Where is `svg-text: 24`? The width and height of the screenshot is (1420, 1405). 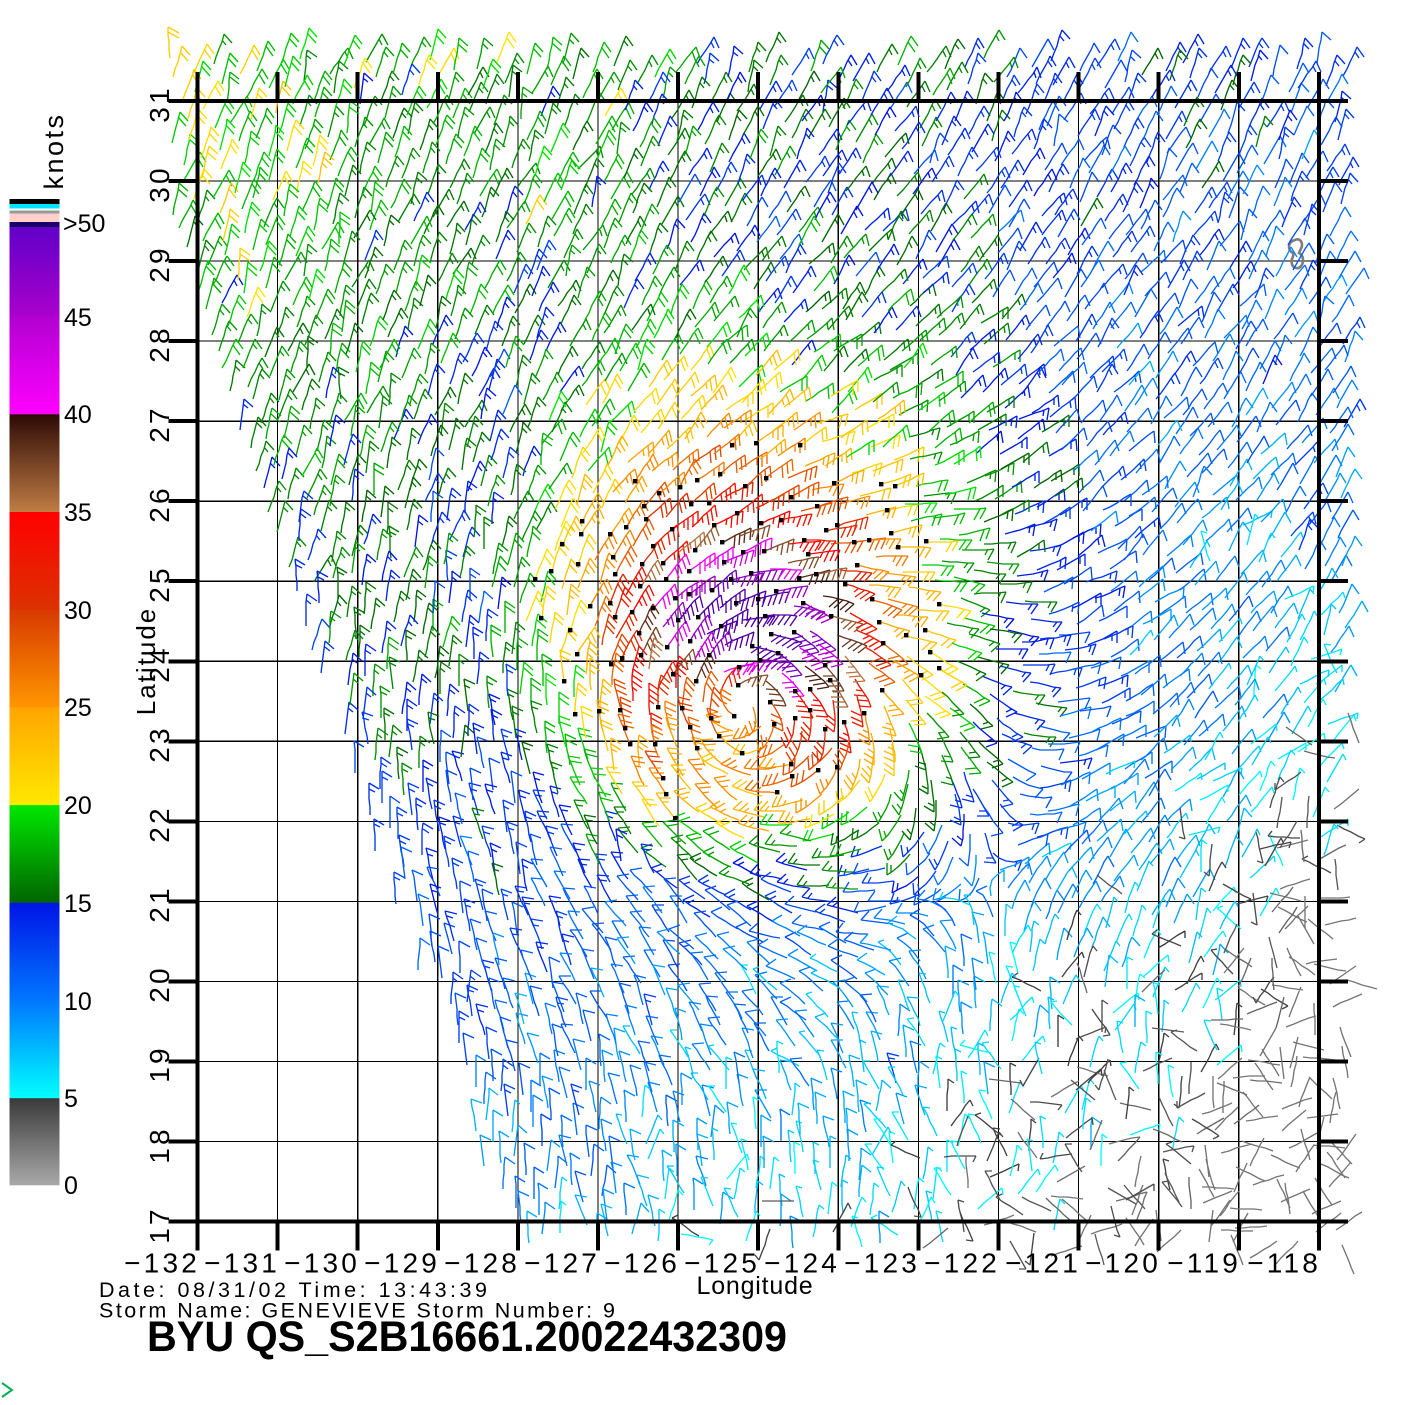
svg-text: 24 is located at coordinates (159, 664).